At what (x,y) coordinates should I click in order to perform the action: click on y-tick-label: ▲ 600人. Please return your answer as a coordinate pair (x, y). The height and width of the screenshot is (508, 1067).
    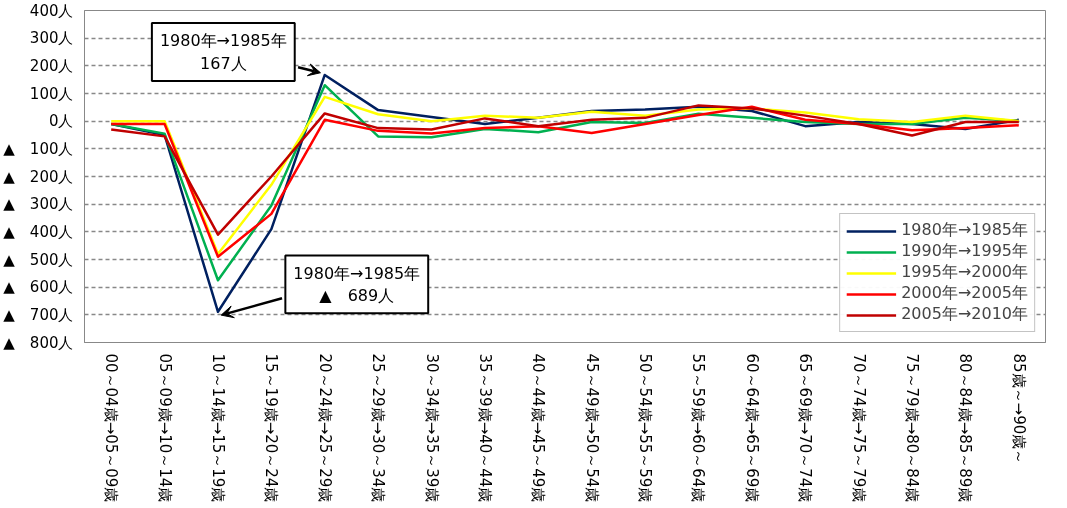
    Looking at the image, I should click on (38, 287).